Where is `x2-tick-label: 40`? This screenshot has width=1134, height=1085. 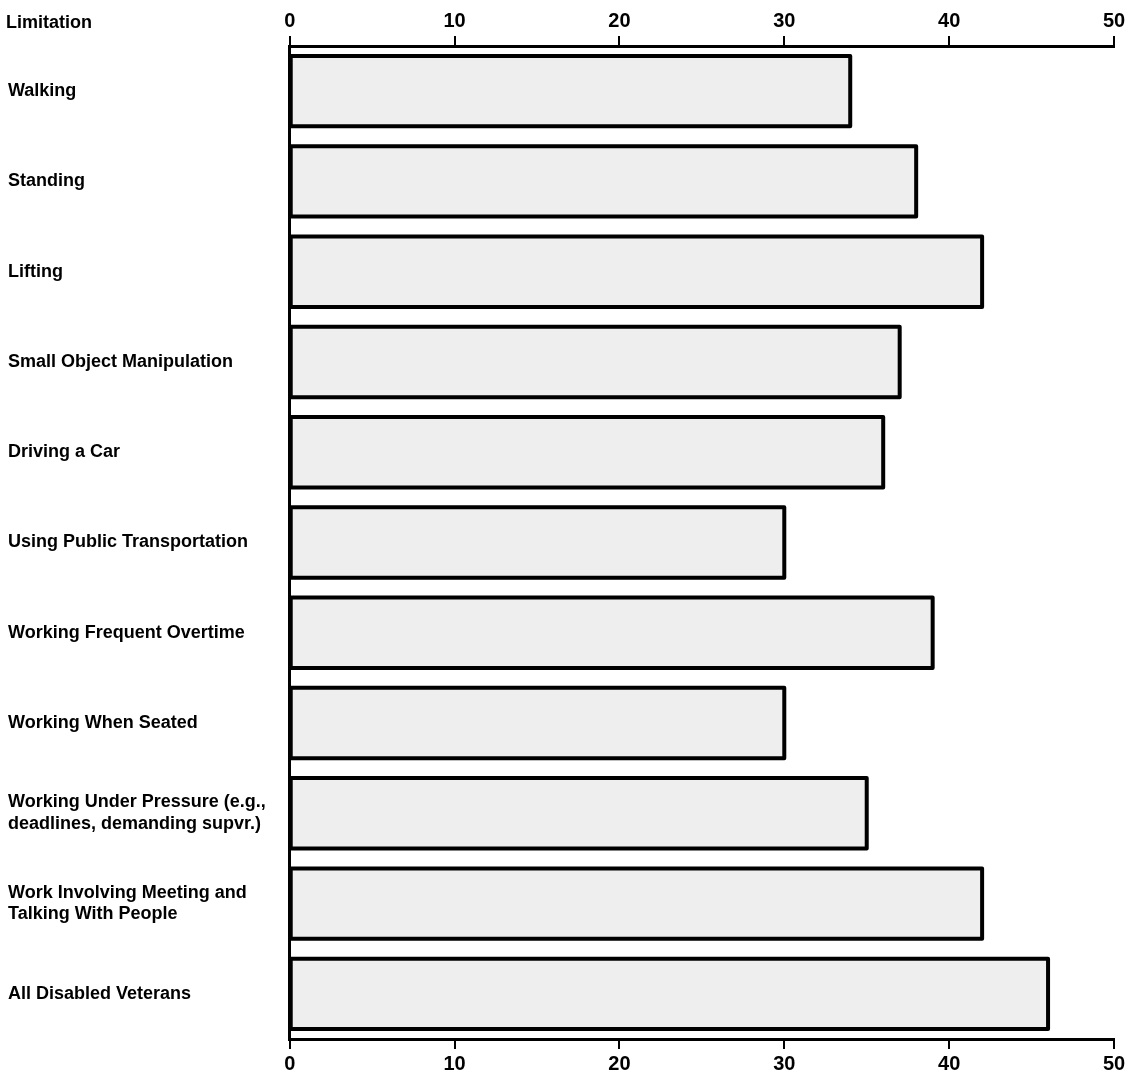
x2-tick-label: 40 is located at coordinates (949, 19).